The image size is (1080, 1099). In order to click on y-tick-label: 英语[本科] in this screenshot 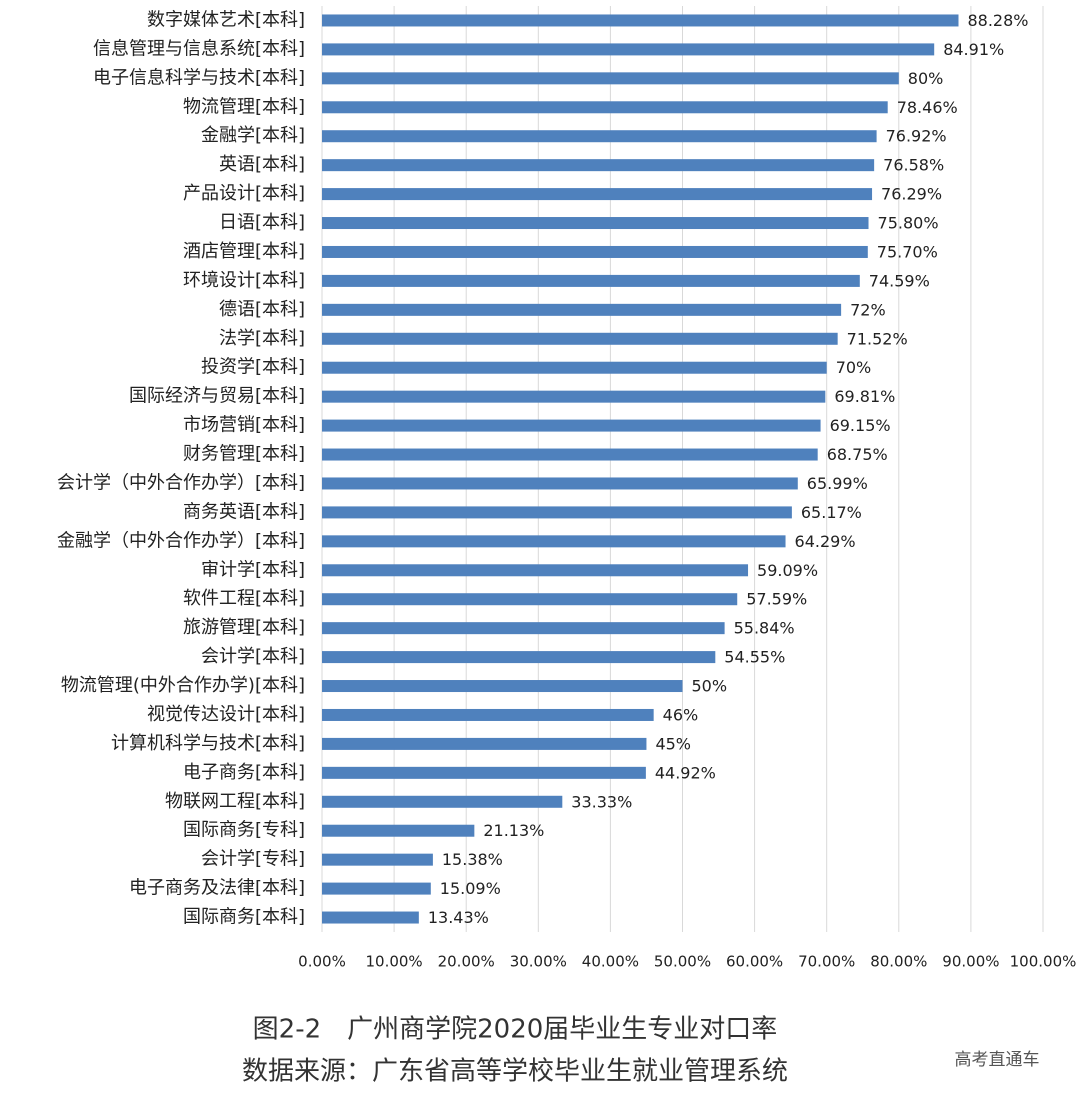, I will do `click(262, 164)`.